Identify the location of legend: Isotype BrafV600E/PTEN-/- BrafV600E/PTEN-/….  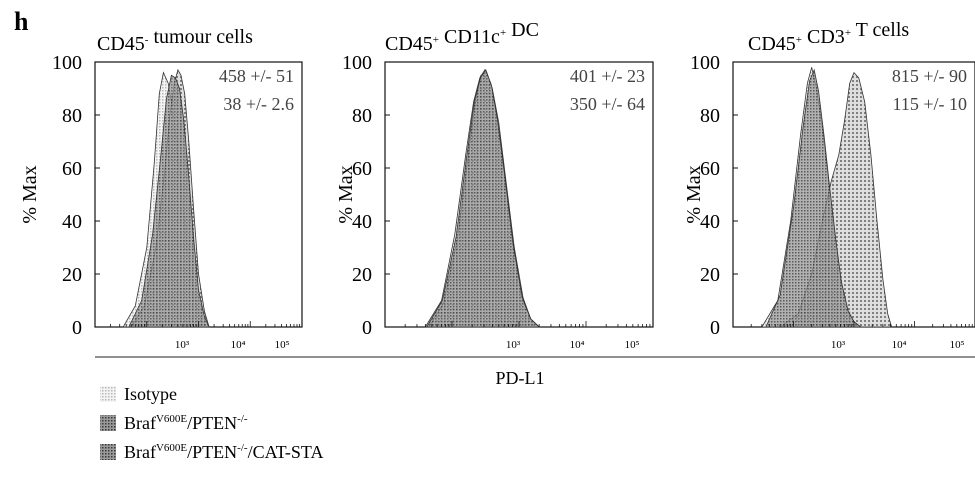
(211, 423).